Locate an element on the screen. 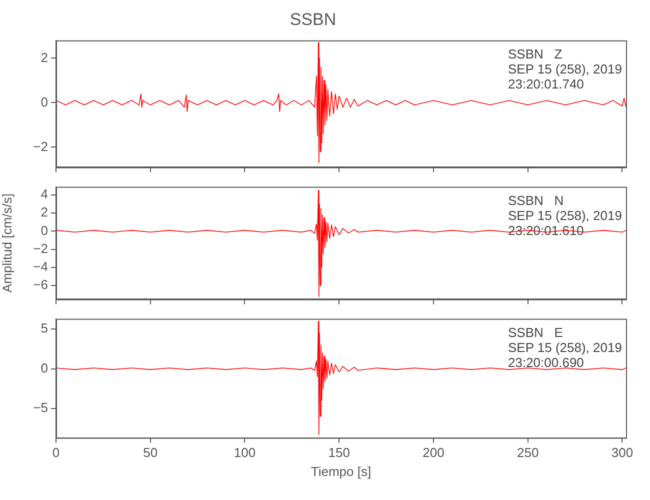  x-tick-label: 250 is located at coordinates (528, 452).